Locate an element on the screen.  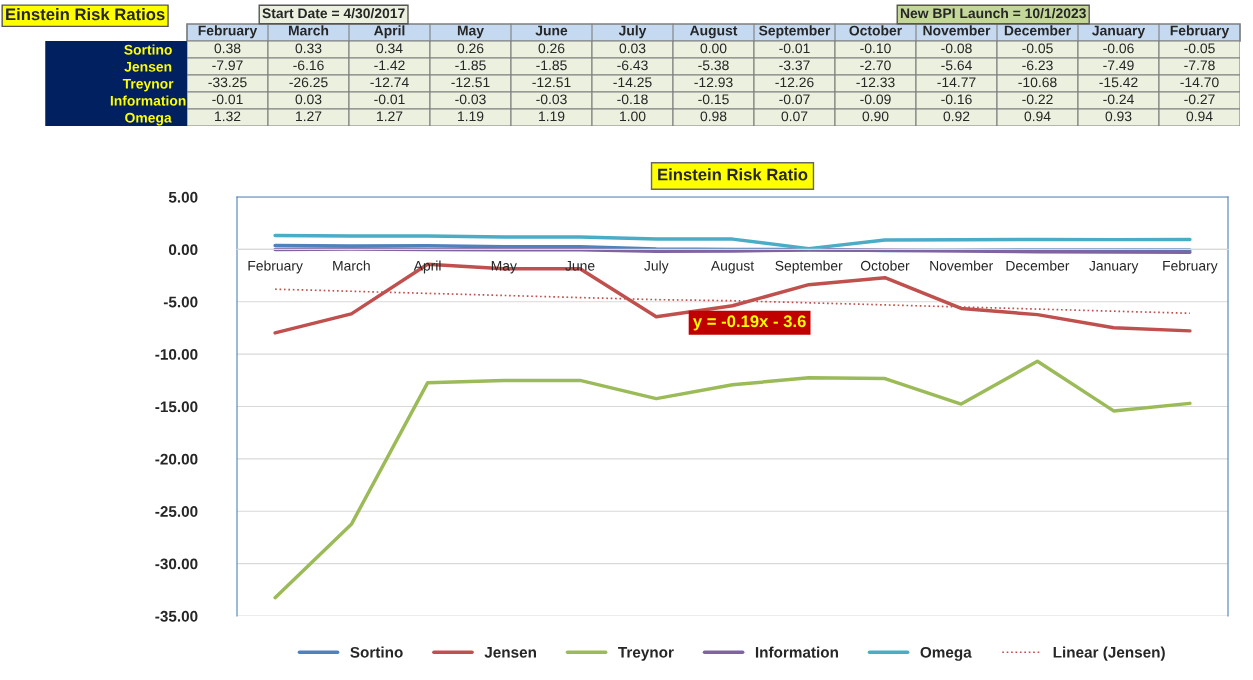
y-tick-label: -15.00 is located at coordinates (176, 407).